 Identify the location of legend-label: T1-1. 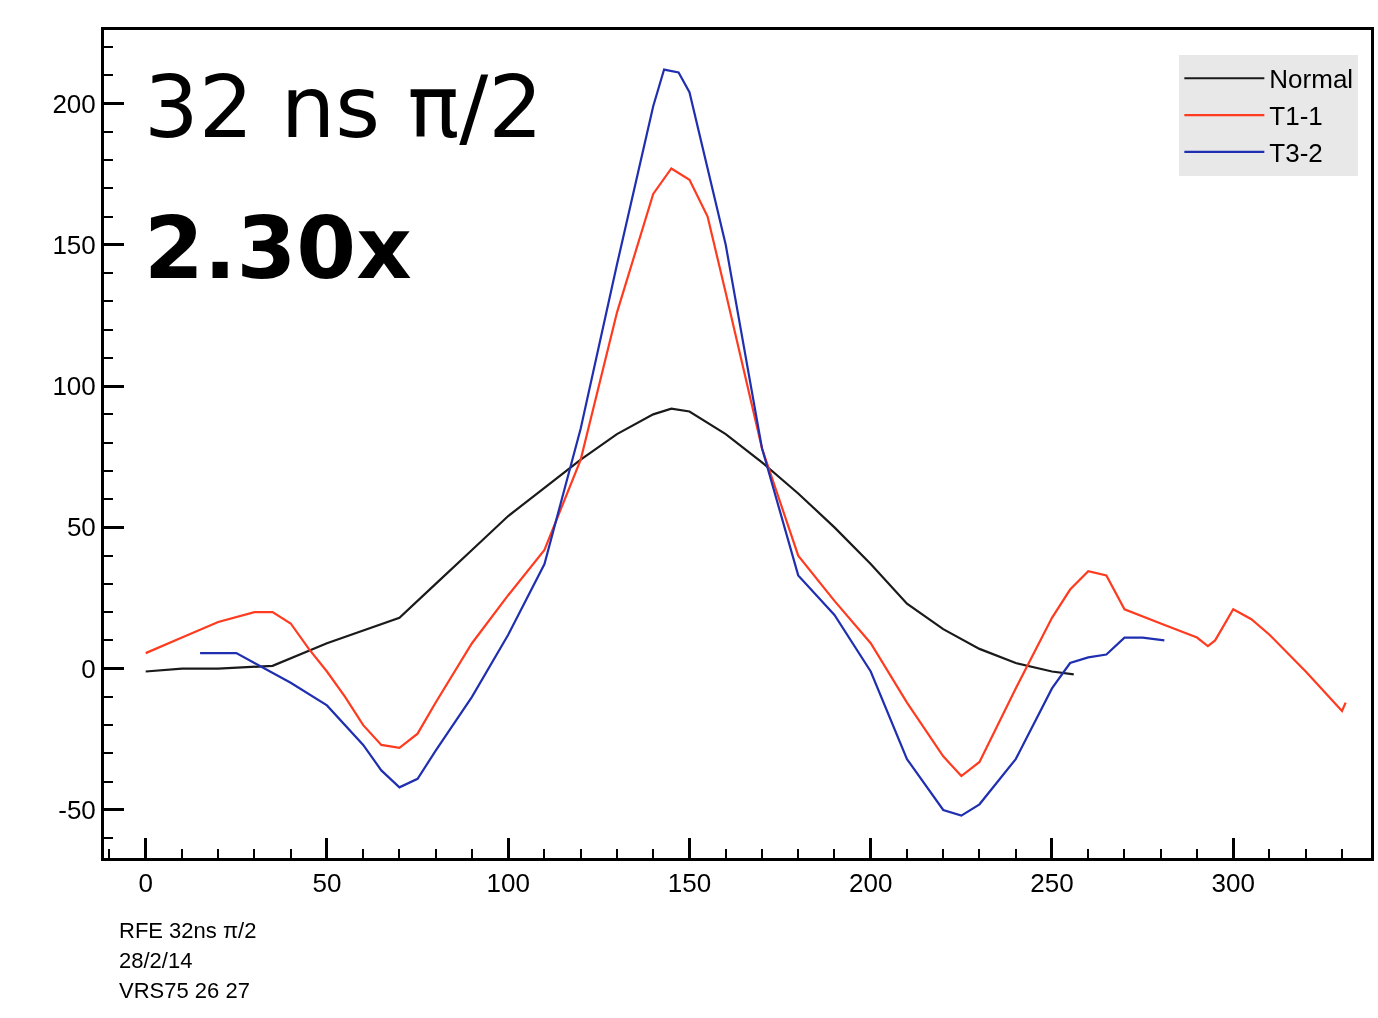
(1296, 116).